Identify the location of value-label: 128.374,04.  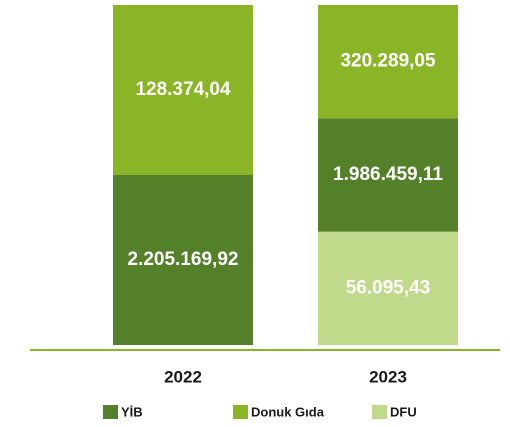
(183, 89).